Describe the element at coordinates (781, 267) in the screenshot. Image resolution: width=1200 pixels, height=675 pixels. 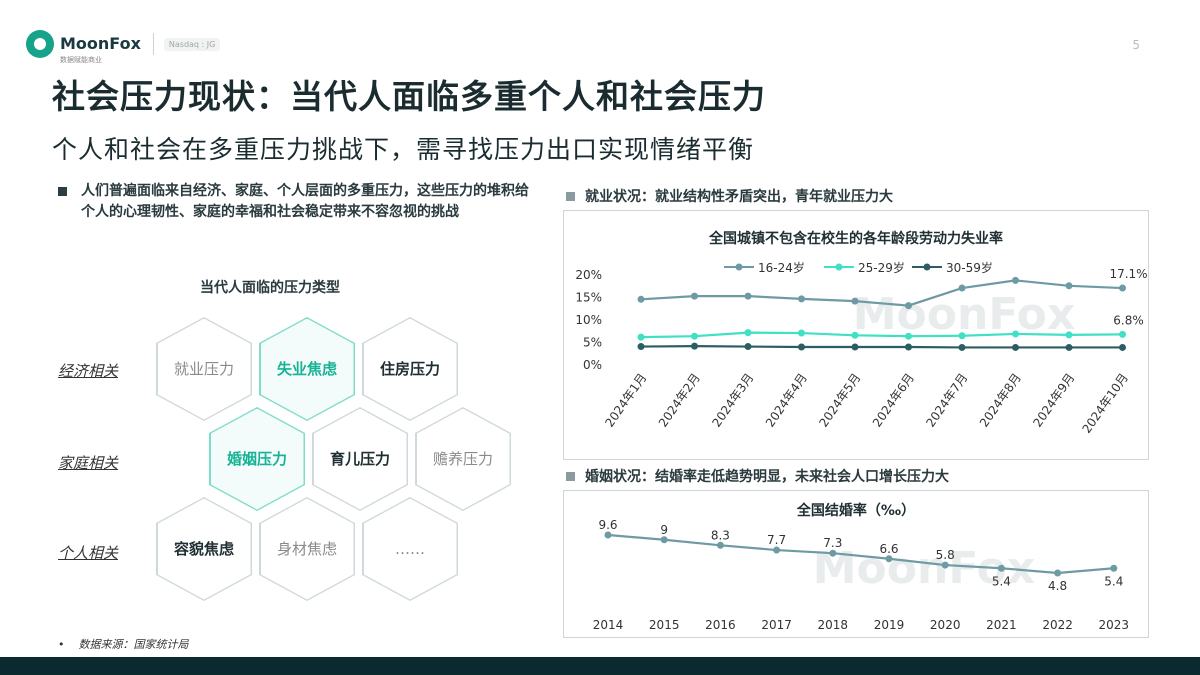
I see `legend-label-16-24岁: 16-24岁` at that location.